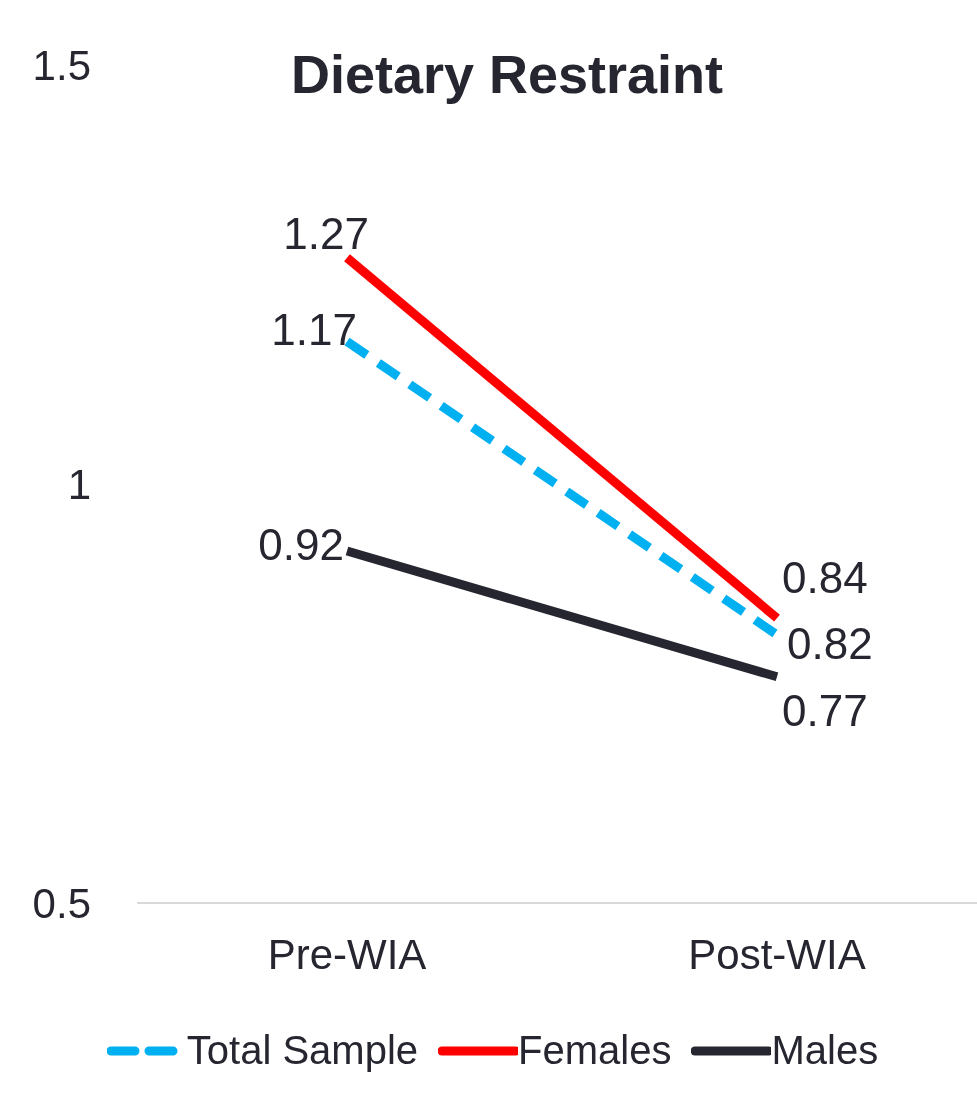  What do you see at coordinates (61, 903) in the screenshot?
I see `y-tick-label: 0.5` at bounding box center [61, 903].